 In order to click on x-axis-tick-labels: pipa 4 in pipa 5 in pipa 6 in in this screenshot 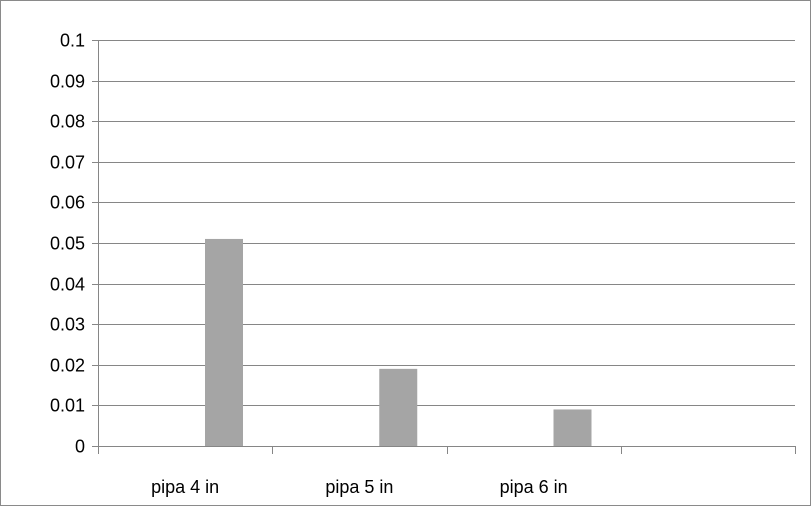, I will do `click(359, 487)`.